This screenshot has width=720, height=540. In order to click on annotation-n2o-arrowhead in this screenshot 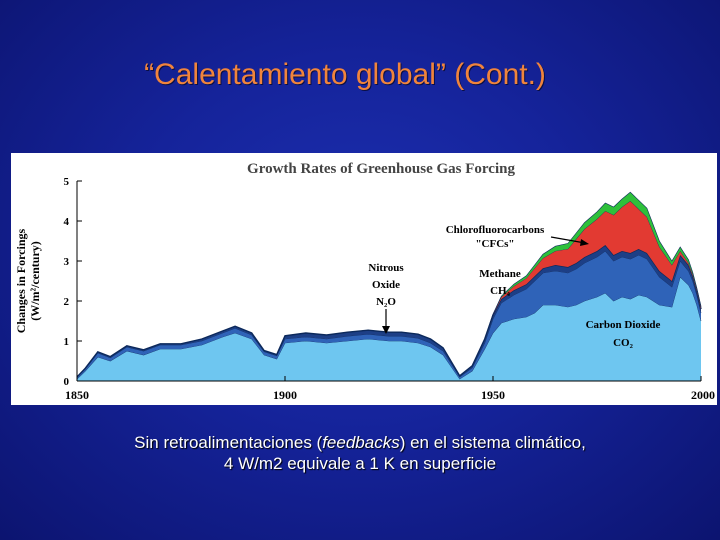, I will do `click(386, 330)`.